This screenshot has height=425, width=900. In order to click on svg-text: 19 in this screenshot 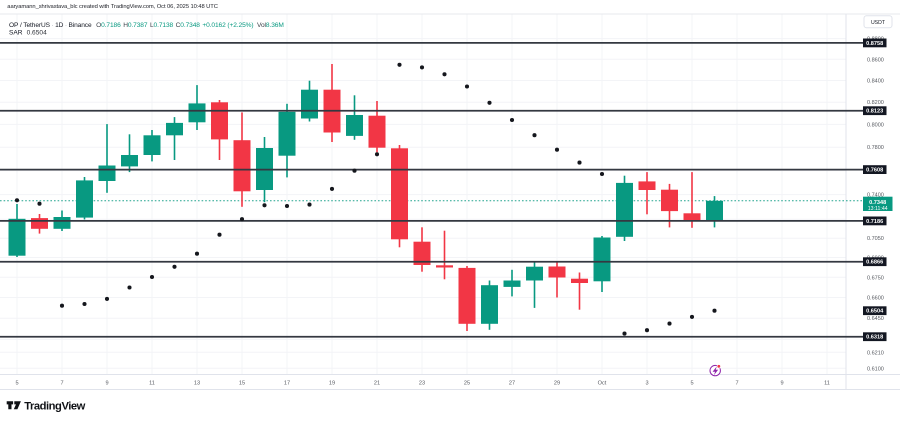, I will do `click(332, 384)`.